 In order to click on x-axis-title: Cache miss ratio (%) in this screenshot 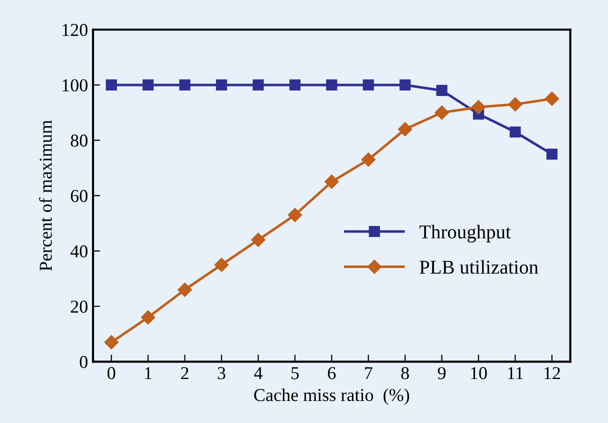, I will do `click(332, 396)`.